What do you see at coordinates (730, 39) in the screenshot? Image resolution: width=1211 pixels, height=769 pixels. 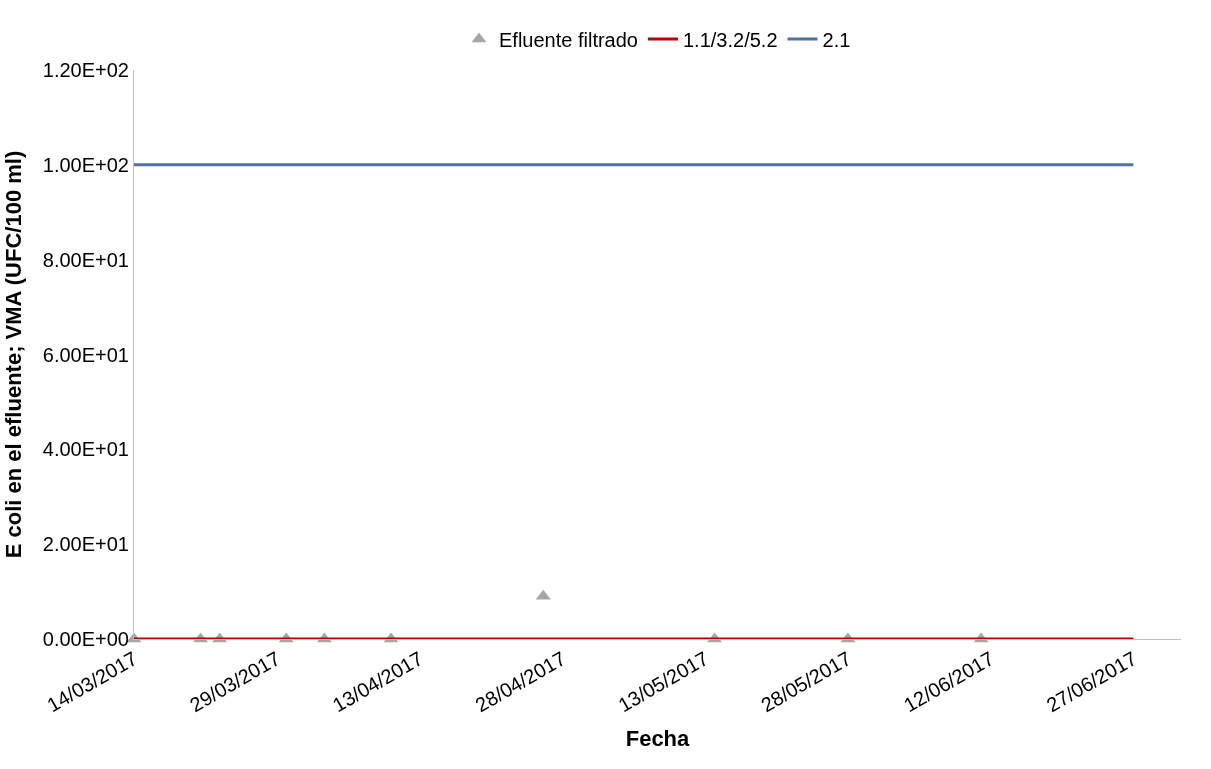 I see `legend-label: 1.1/3.2/5.2` at bounding box center [730, 39].